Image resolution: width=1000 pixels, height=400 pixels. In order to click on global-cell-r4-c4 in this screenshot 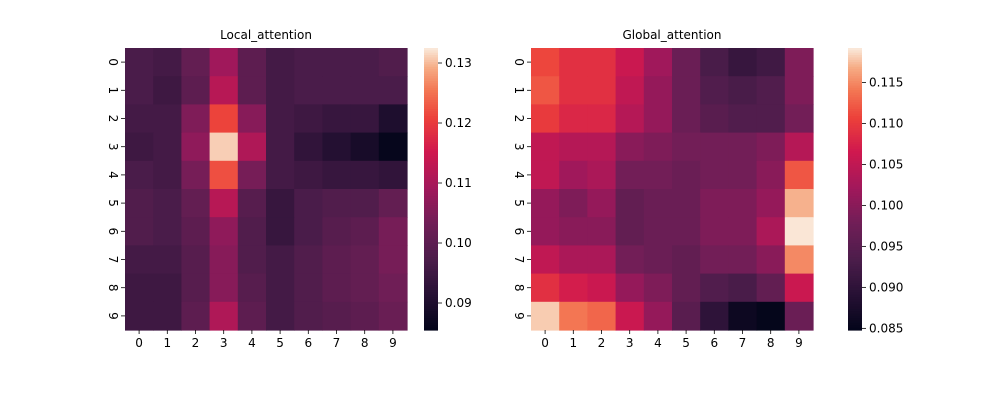, I will do `click(658, 175)`.